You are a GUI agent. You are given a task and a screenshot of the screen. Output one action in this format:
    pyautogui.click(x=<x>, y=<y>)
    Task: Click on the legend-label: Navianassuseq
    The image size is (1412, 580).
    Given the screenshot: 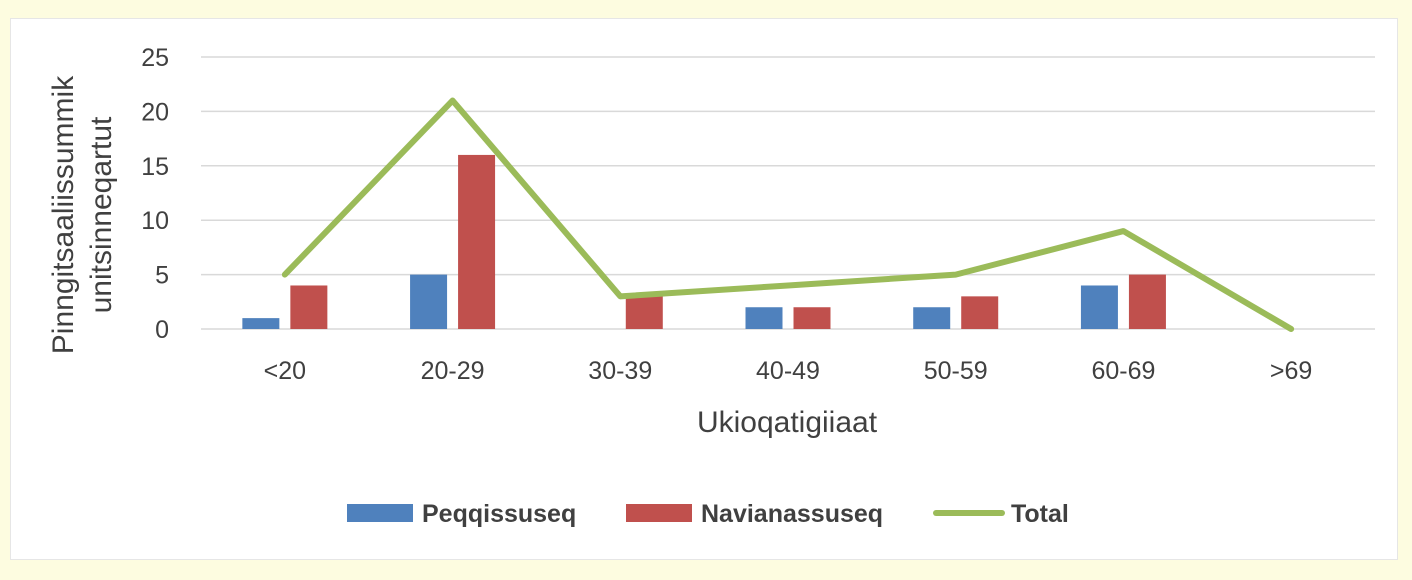 What is the action you would take?
    pyautogui.click(x=792, y=514)
    